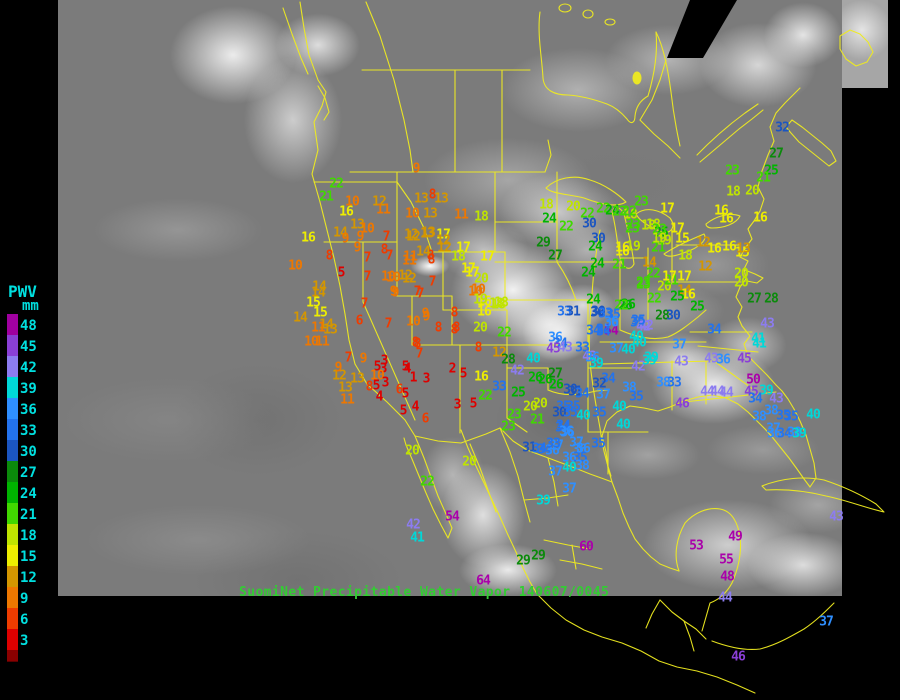 The image size is (900, 700). I want to click on station-value: 32, so click(782, 128).